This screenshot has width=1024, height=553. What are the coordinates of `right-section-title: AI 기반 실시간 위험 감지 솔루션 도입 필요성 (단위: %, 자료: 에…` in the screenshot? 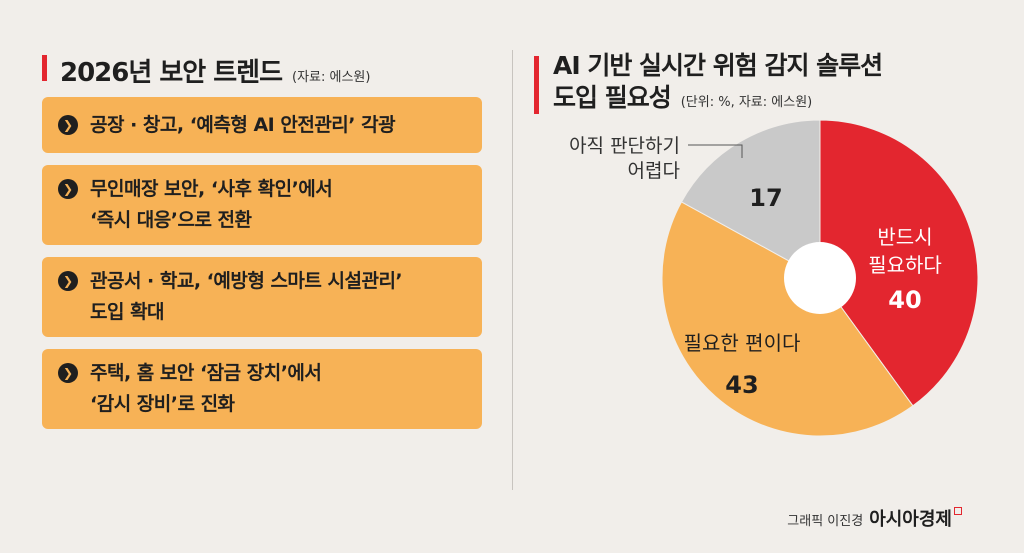 It's located at (718, 84).